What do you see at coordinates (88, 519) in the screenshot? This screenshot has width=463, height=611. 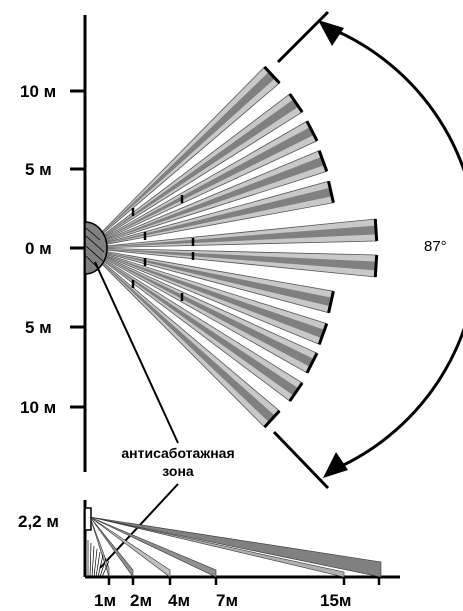 I see `side-sensor` at bounding box center [88, 519].